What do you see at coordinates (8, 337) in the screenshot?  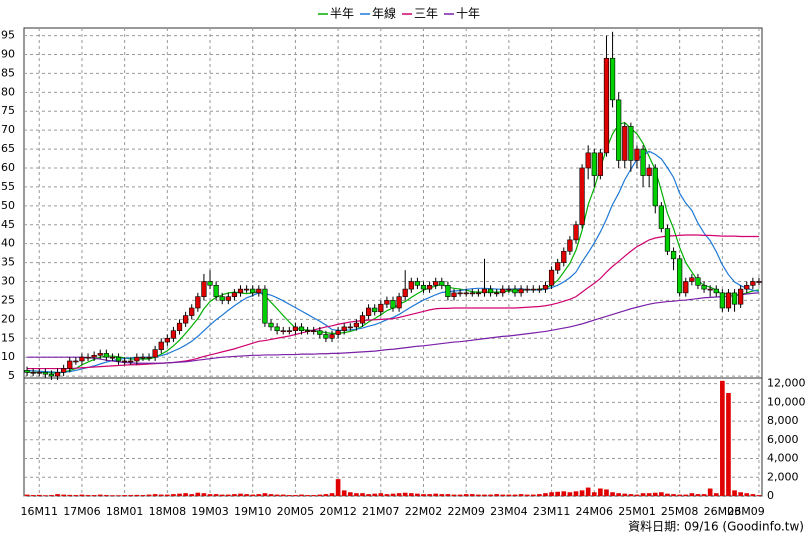 I see `y-tick-label: 15` at bounding box center [8, 337].